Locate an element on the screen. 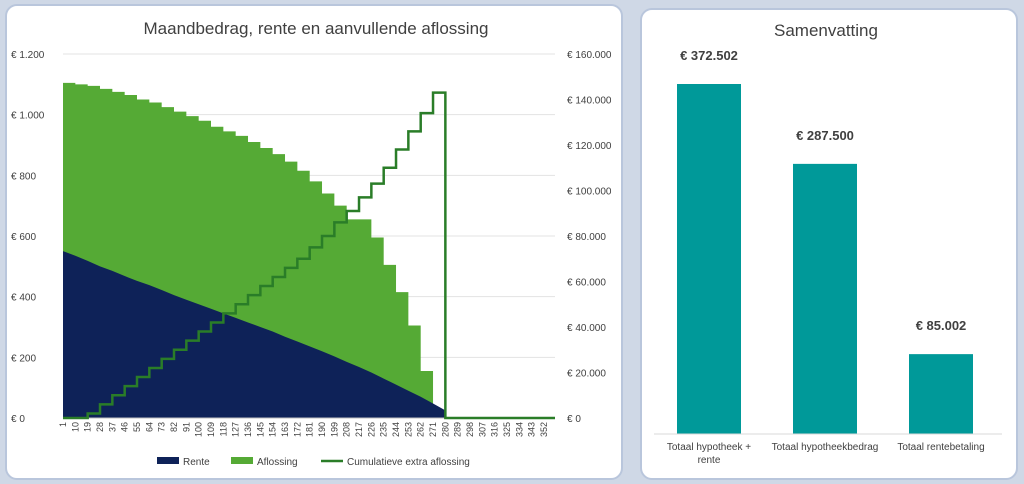 This screenshot has height=484, width=1024. summary-data-label: € 372.502 is located at coordinates (709, 55).